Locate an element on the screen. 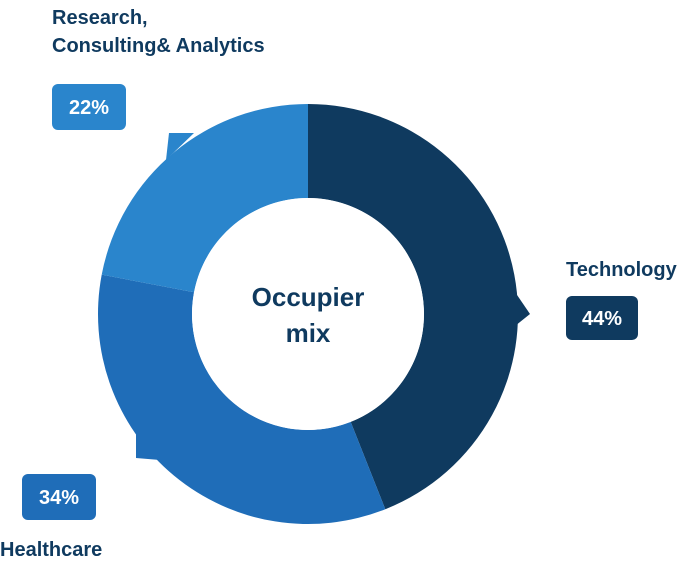 The width and height of the screenshot is (692, 571). donut-hole is located at coordinates (308, 314).